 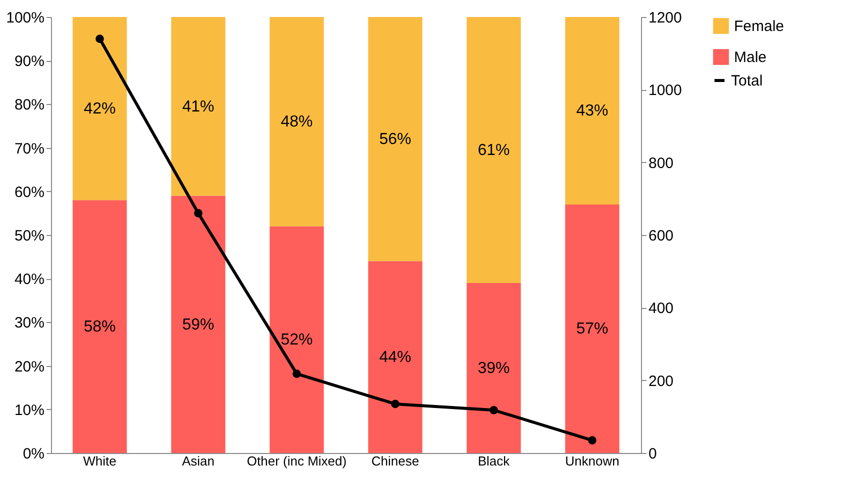 What do you see at coordinates (29, 410) in the screenshot?
I see `y-tick-label: 10%` at bounding box center [29, 410].